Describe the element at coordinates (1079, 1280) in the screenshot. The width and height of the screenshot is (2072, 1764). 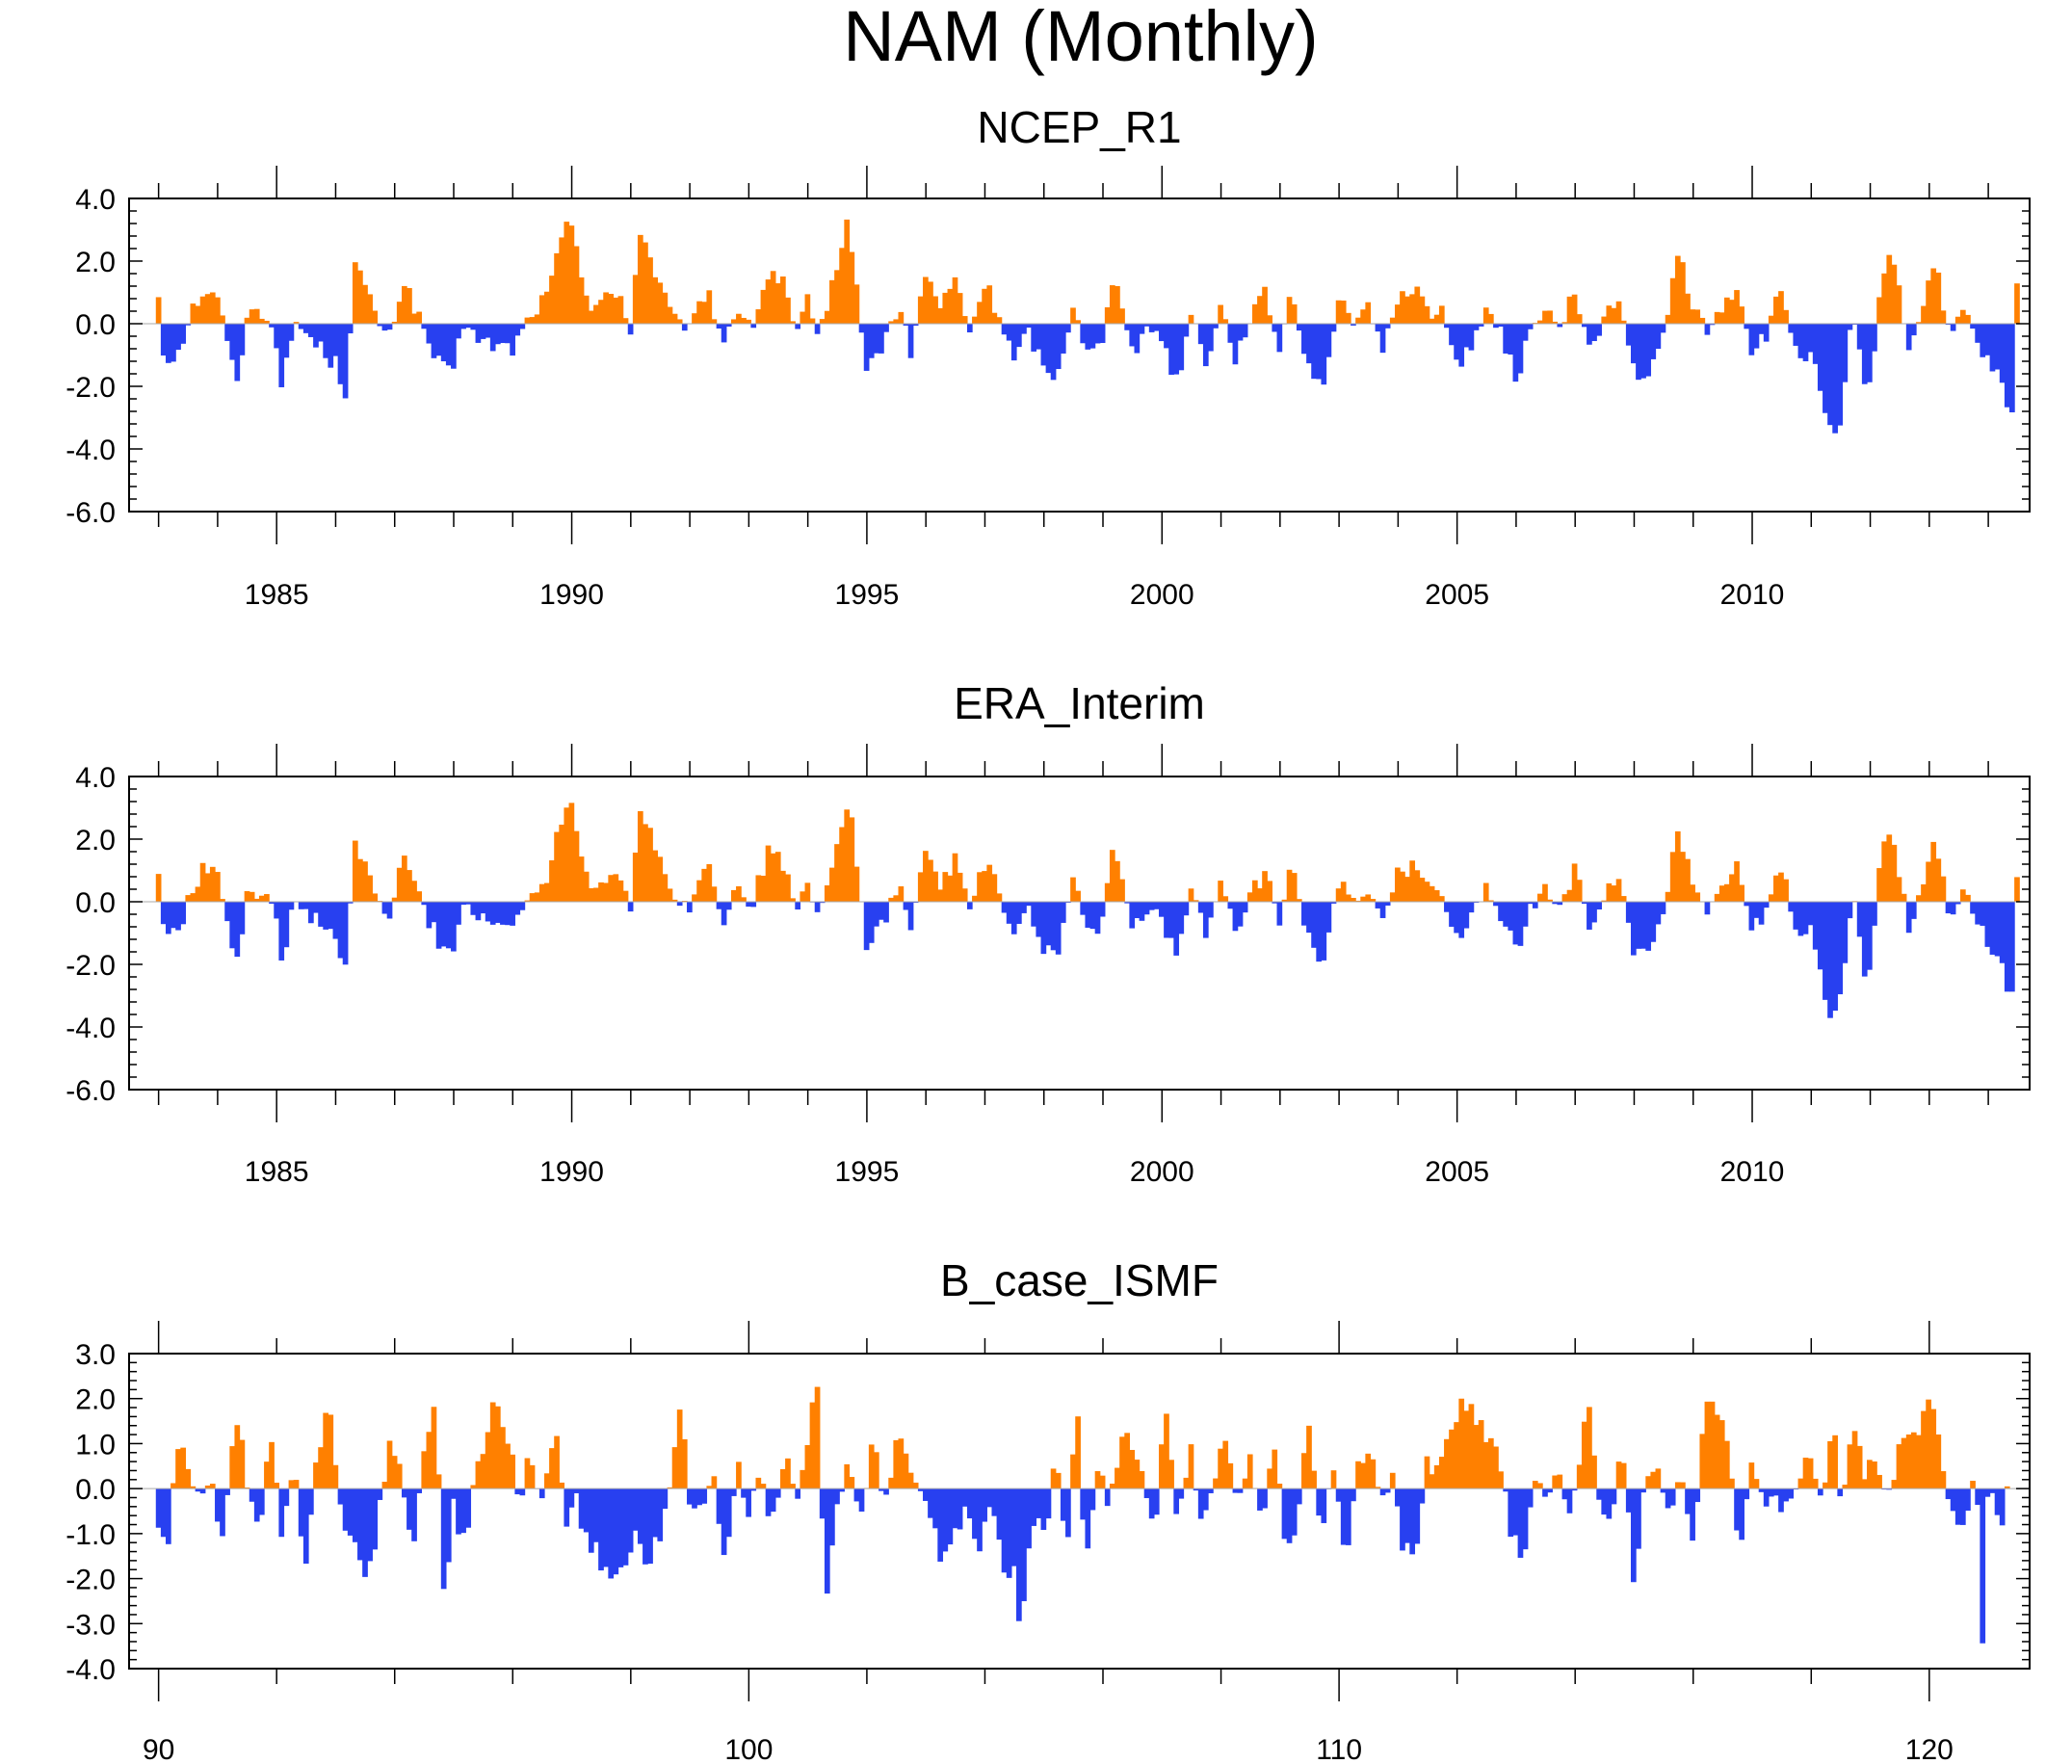
I see `panel-title: B_case_ISMF` at that location.